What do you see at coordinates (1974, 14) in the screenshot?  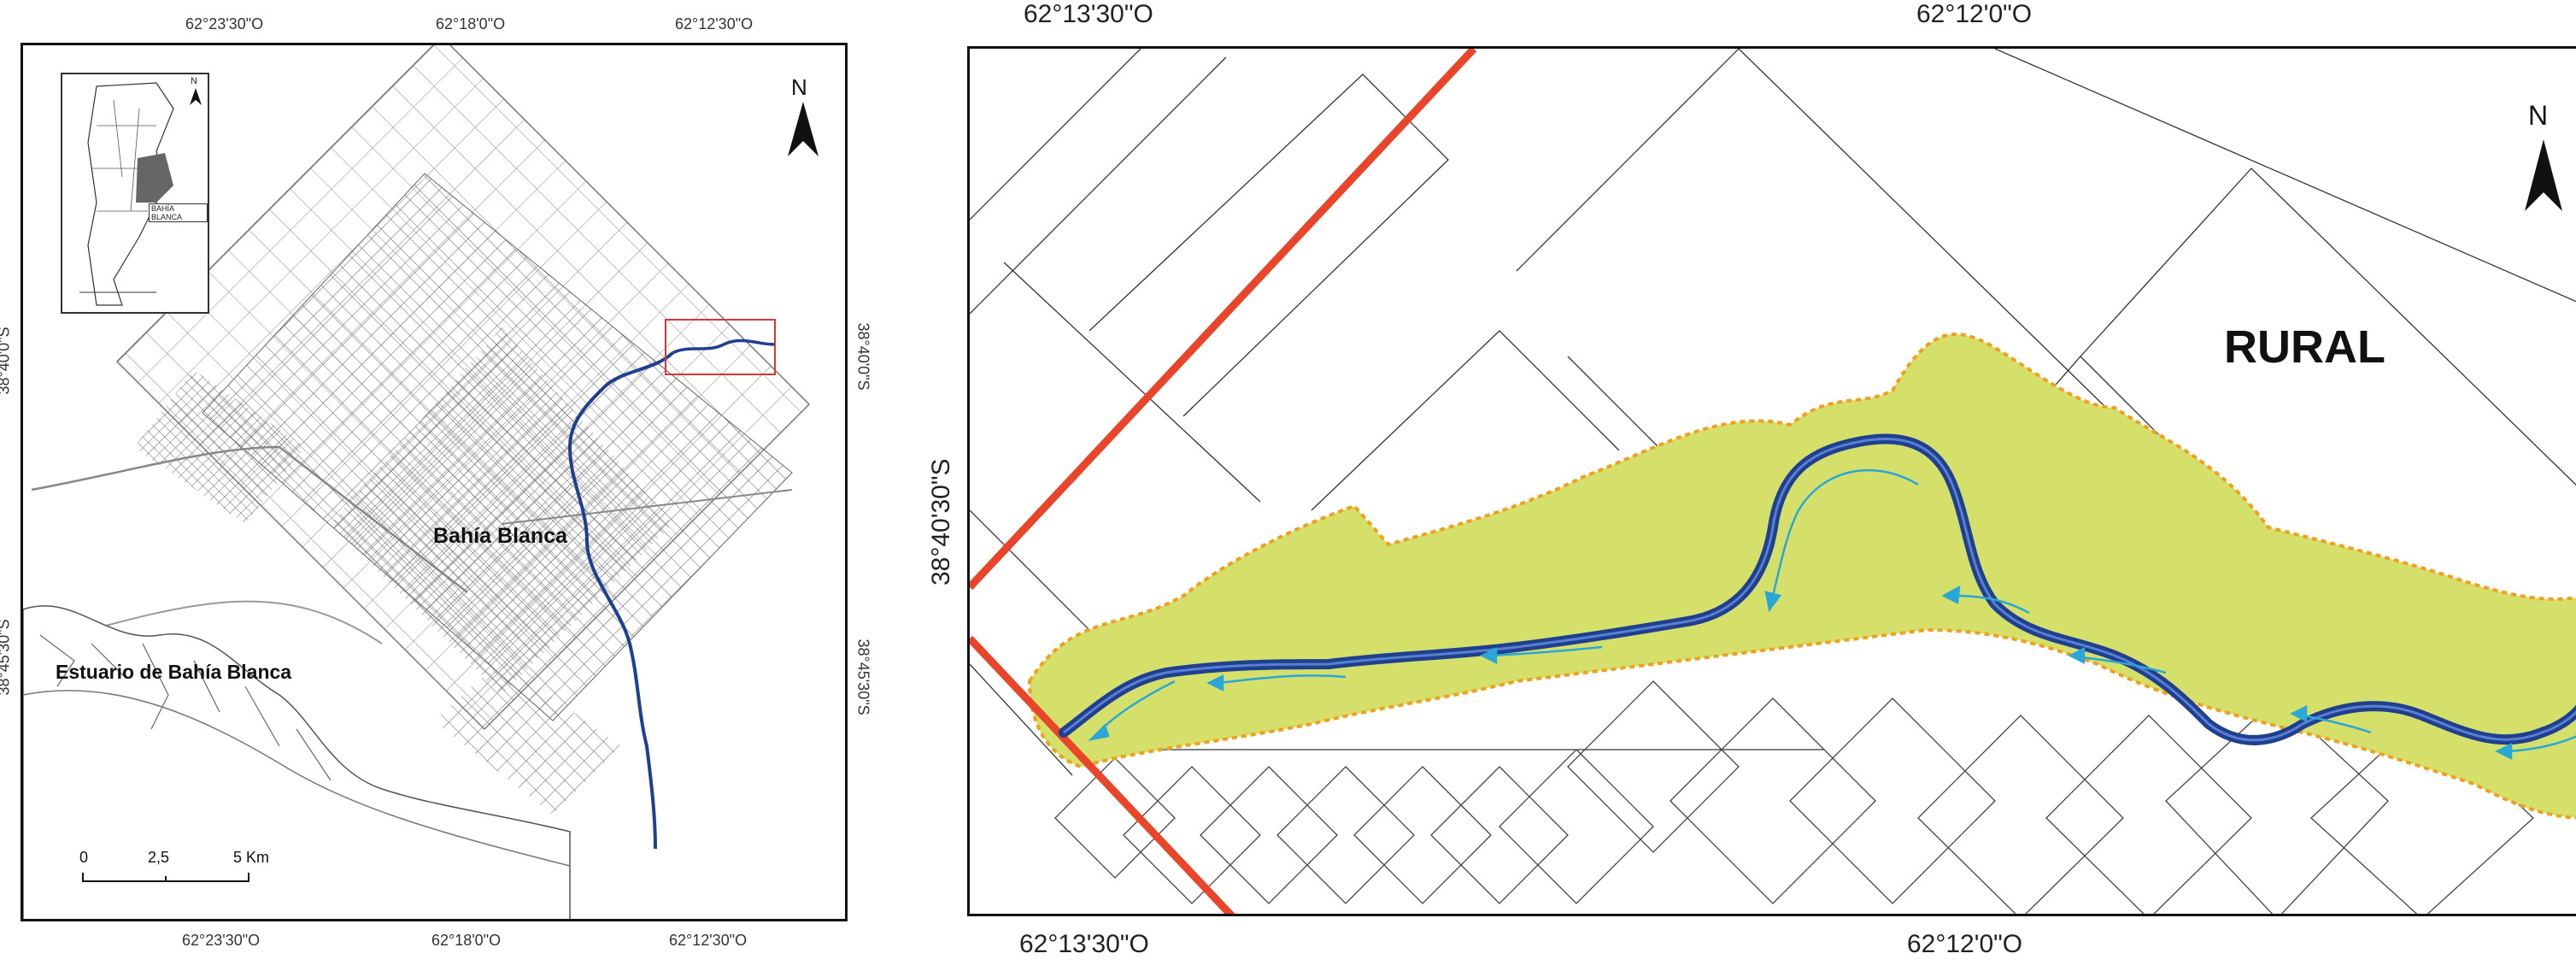 I see `right-top-tick-2: 62°12'0"O` at bounding box center [1974, 14].